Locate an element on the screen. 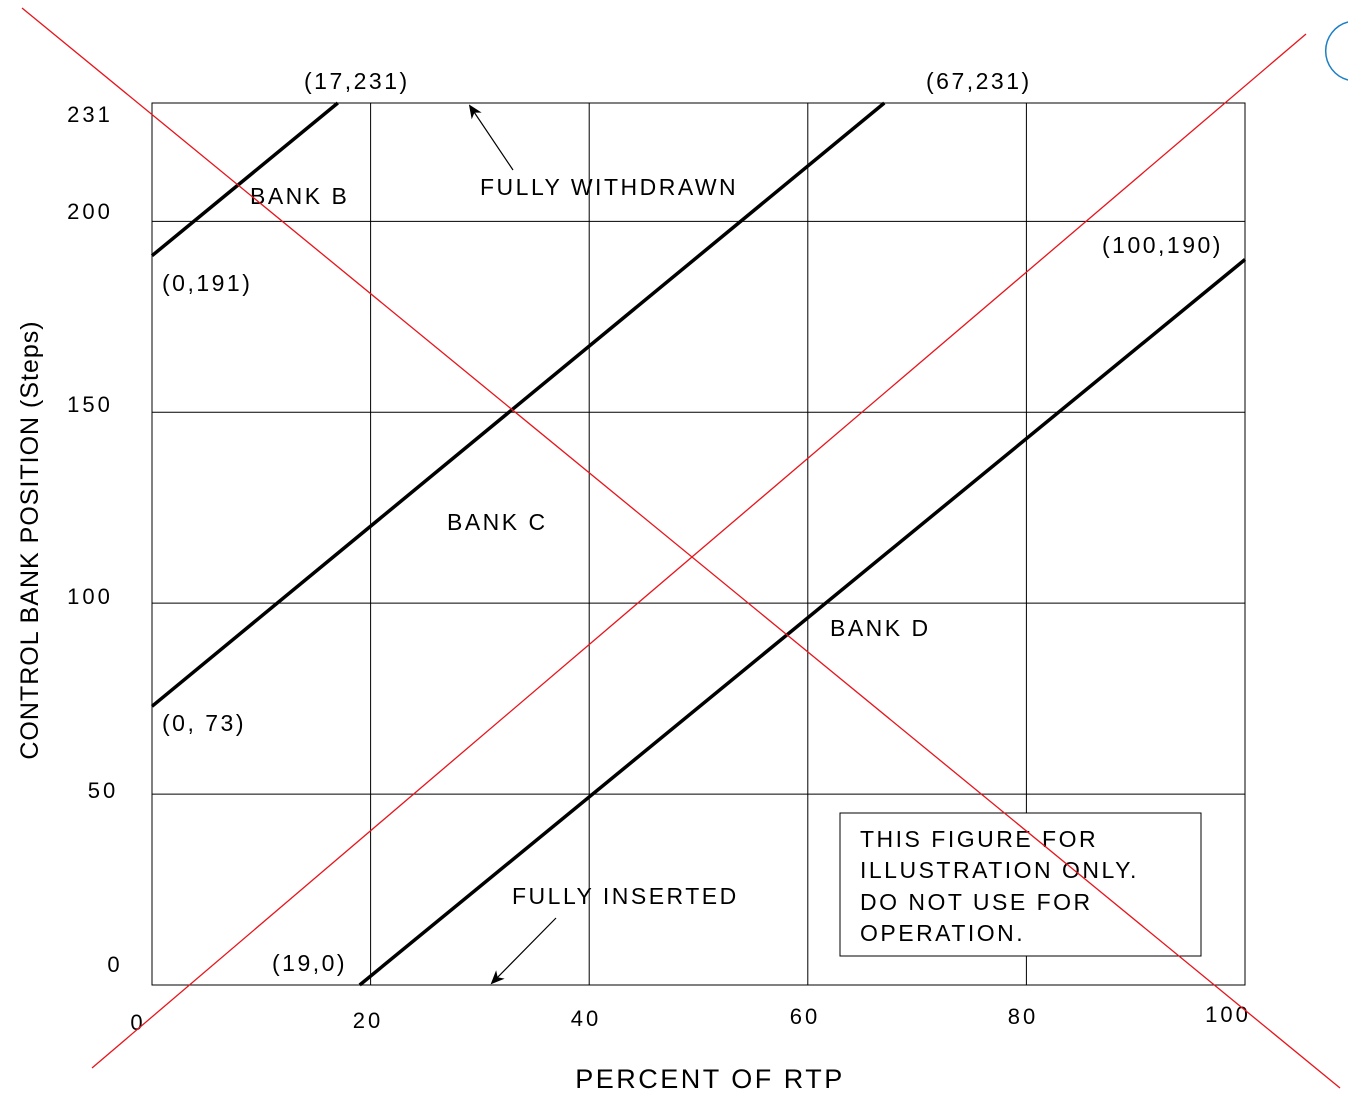 The image size is (1348, 1096). point-label: (100,190) is located at coordinates (1162, 245).